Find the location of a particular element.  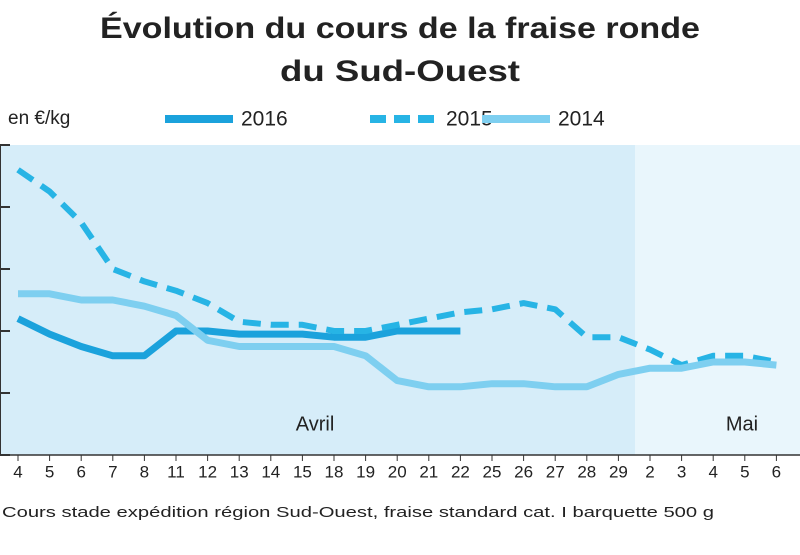

x-tick-label: 25 is located at coordinates (492, 471).